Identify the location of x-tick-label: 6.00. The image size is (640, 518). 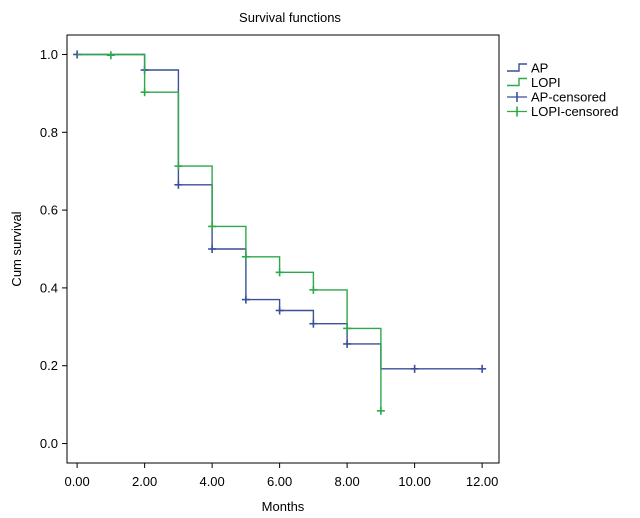
(279, 481).